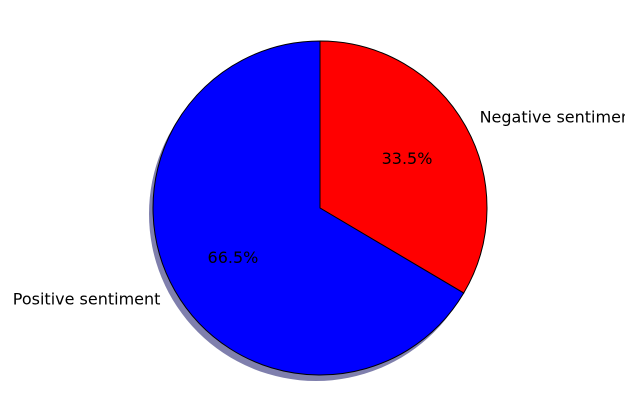 The height and width of the screenshot is (416, 625). Describe the element at coordinates (407, 158) in the screenshot. I see `slice-percent-label: 33.5%` at that location.